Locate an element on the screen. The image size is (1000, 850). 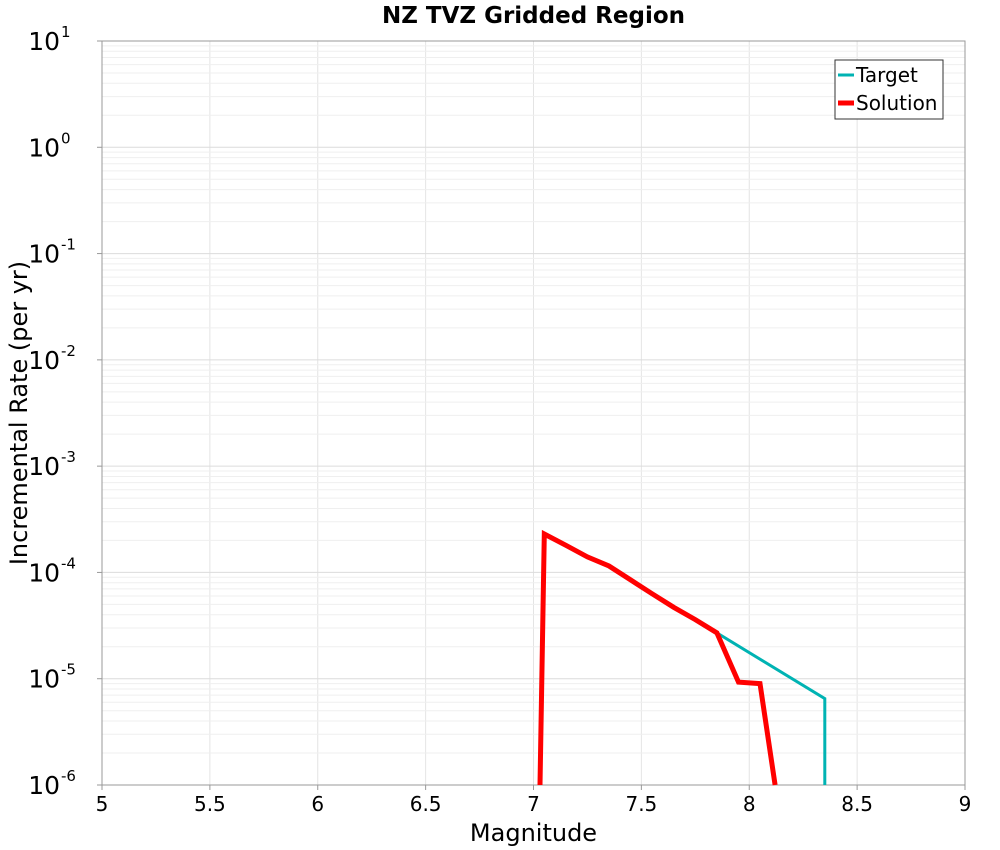
y-tick-label: 10 1 is located at coordinates (49, 39).